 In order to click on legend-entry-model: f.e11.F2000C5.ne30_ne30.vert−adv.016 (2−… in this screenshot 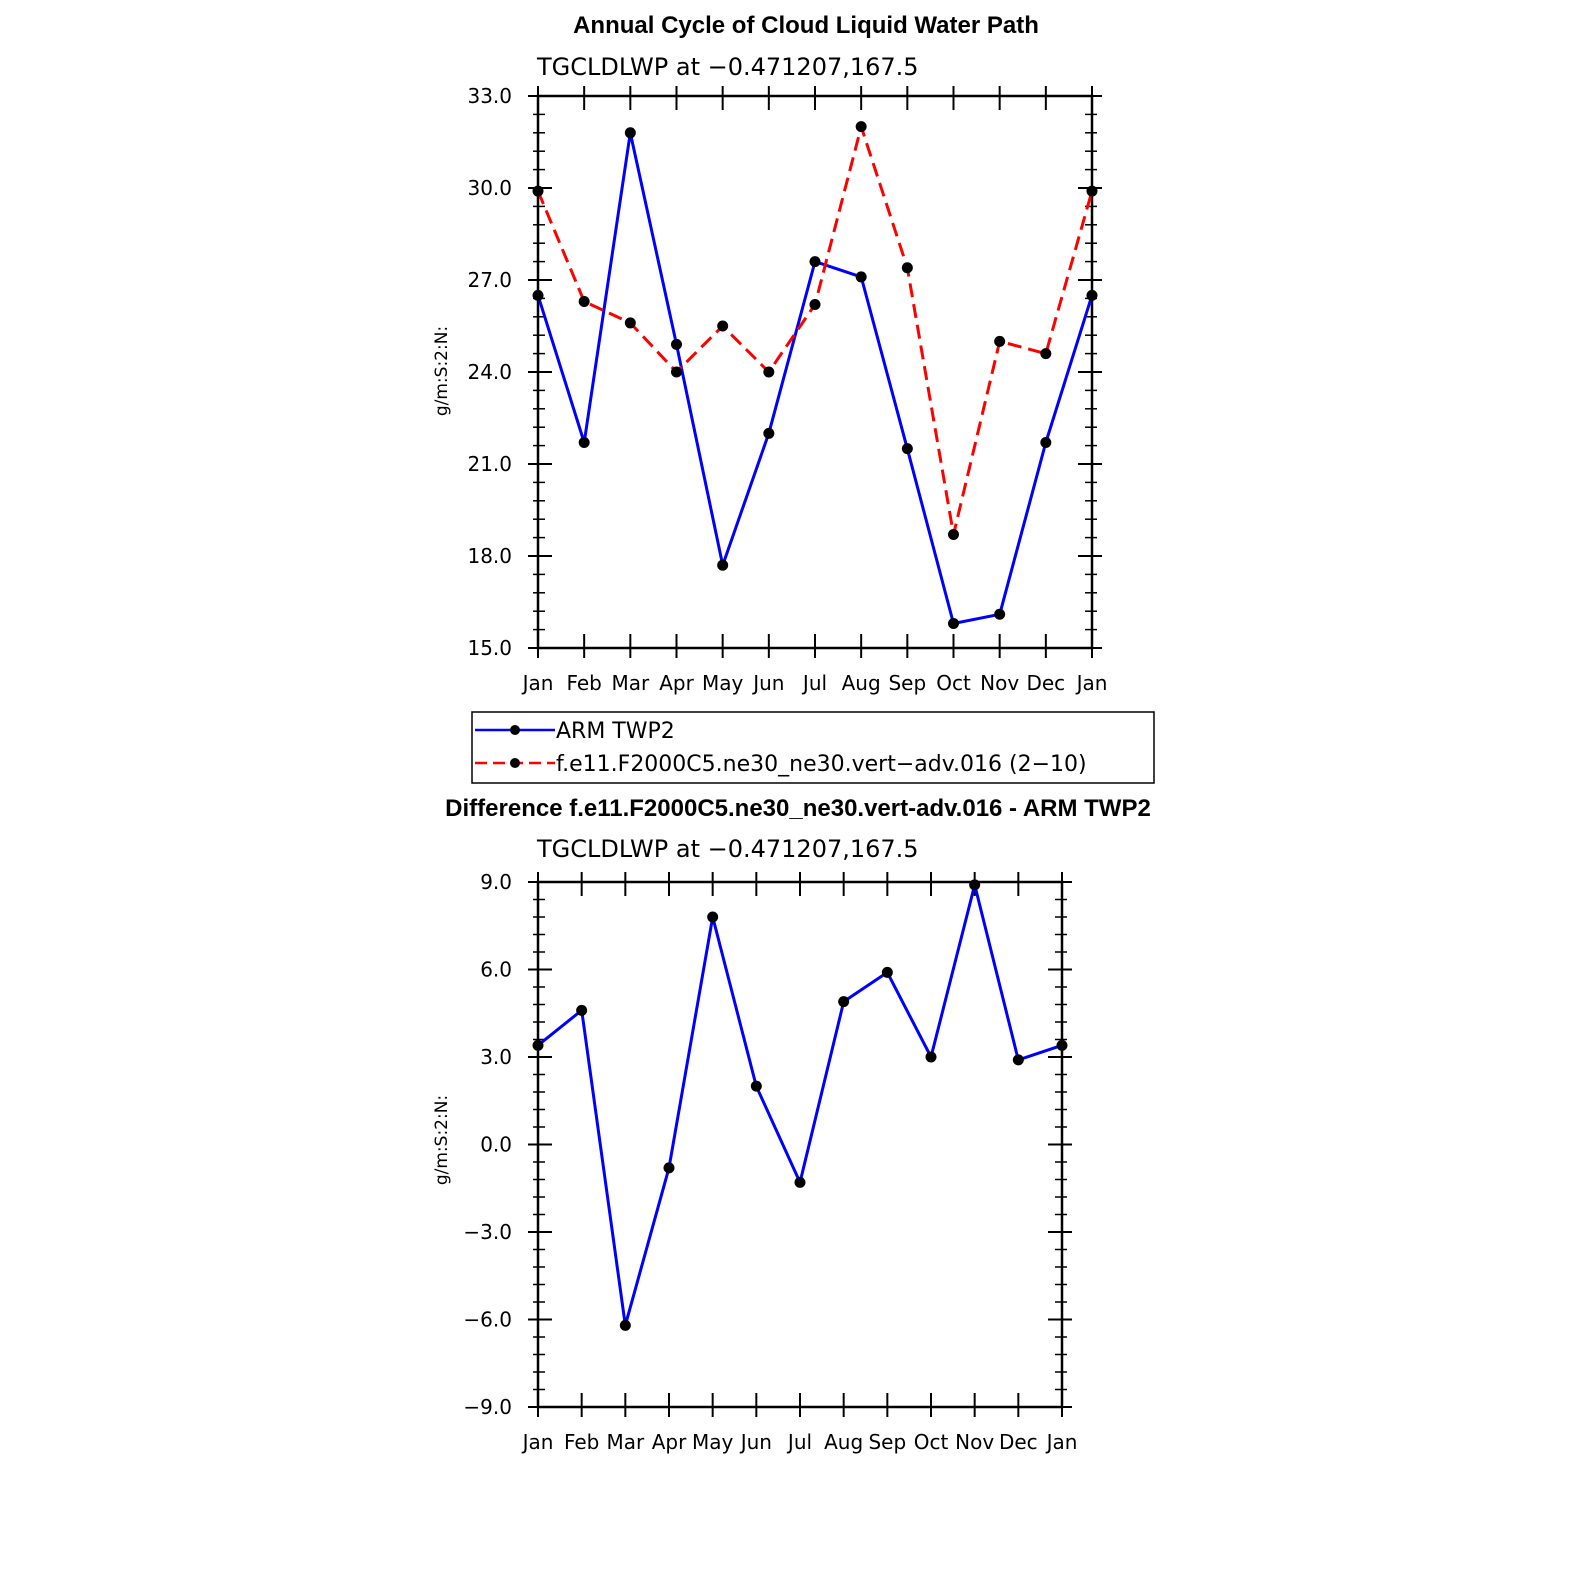, I will do `click(781, 764)`.